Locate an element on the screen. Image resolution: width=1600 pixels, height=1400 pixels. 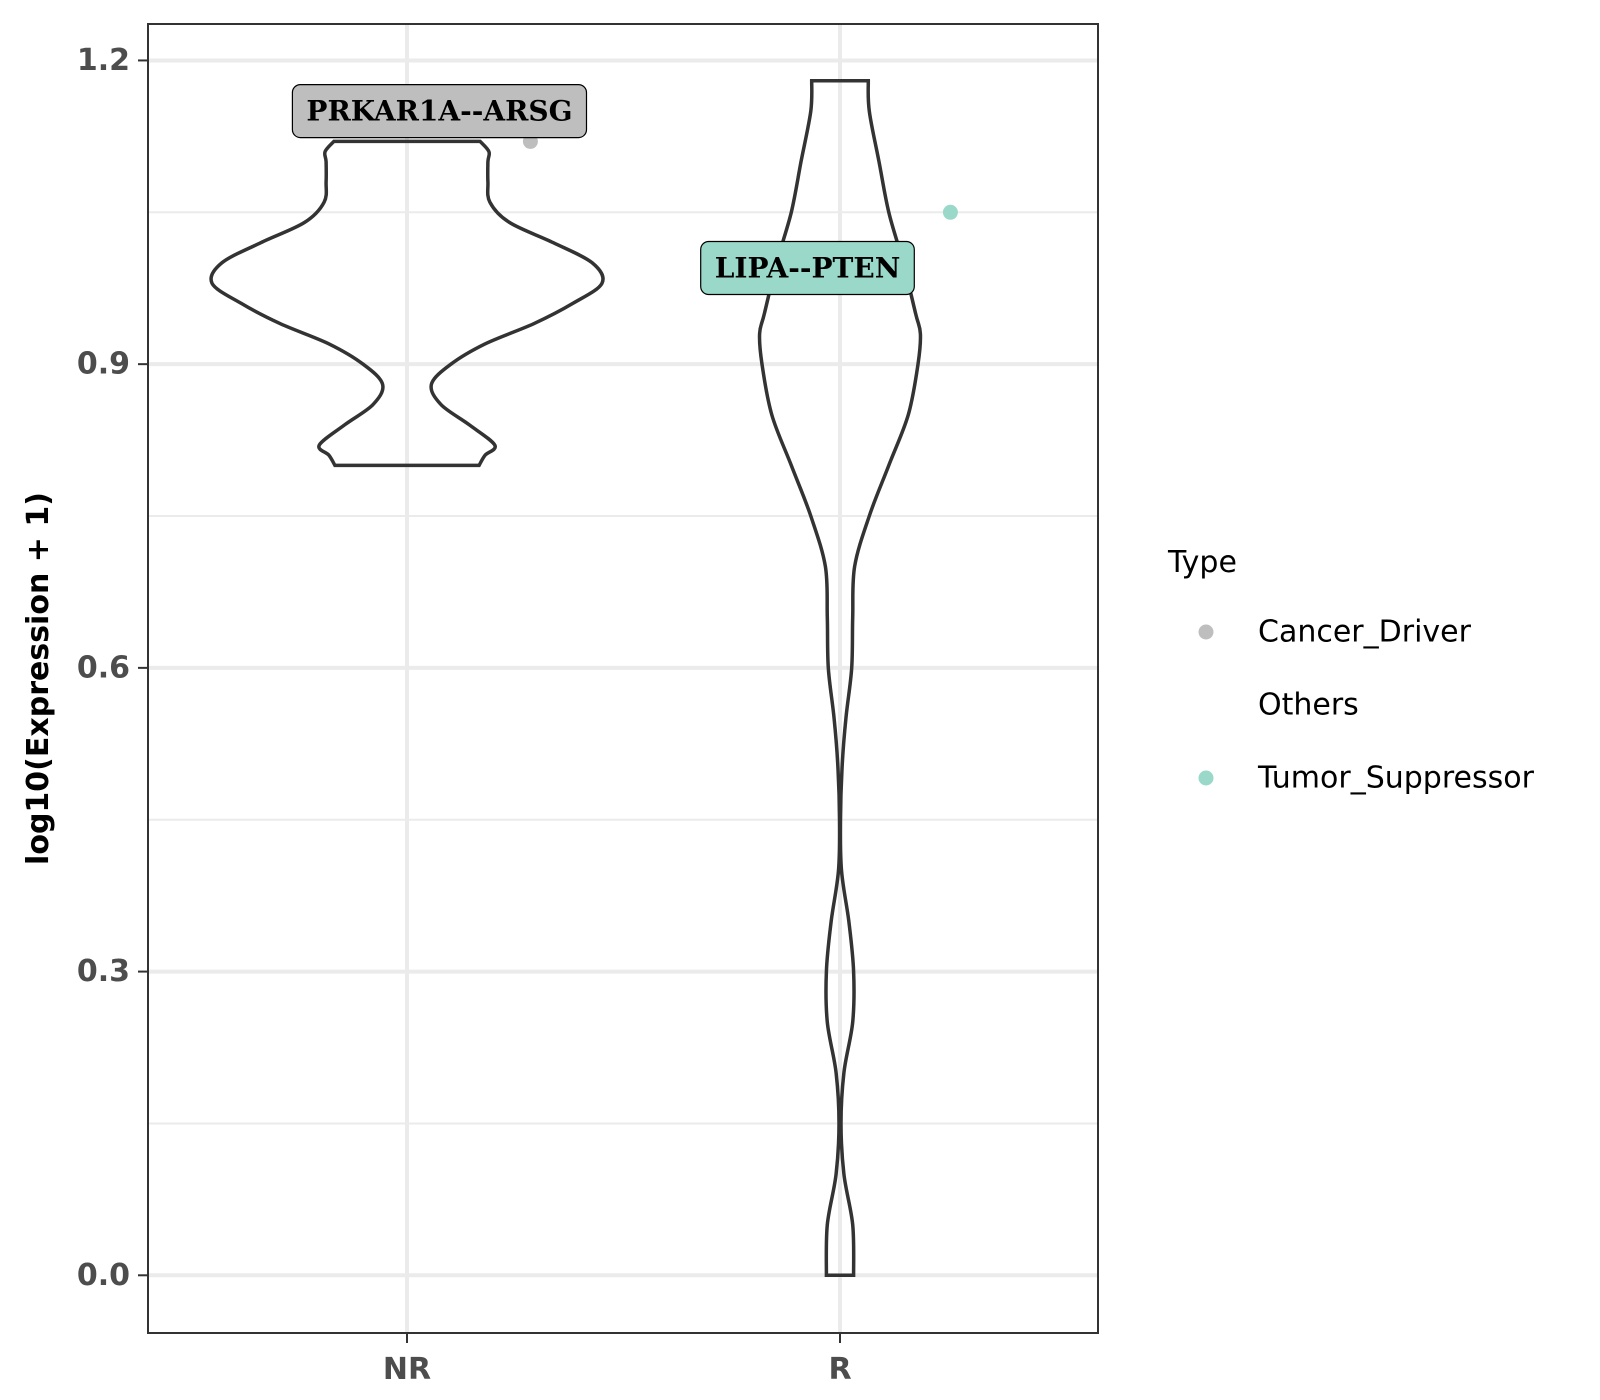
gene-label-text: LIPA--PTEN is located at coordinates (808, 267).